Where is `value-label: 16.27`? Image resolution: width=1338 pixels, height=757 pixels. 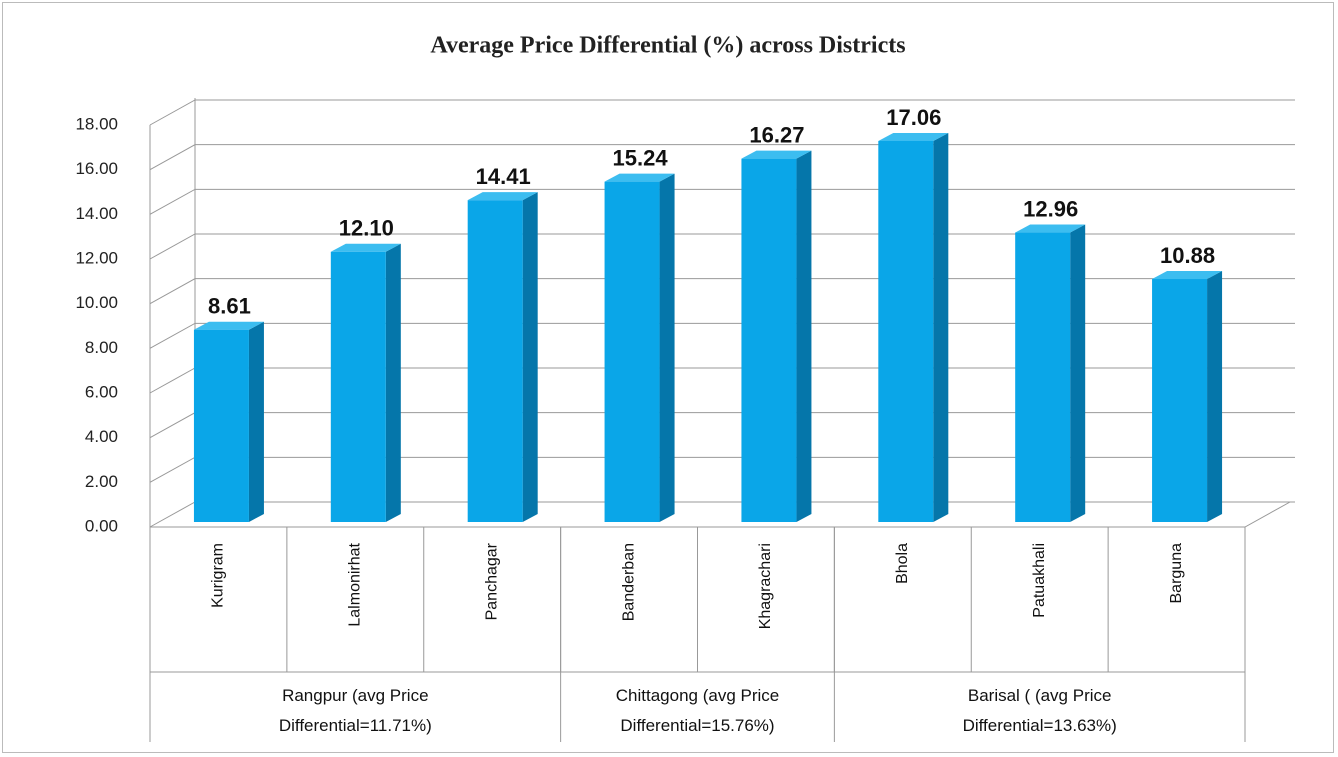 value-label: 16.27 is located at coordinates (776, 134).